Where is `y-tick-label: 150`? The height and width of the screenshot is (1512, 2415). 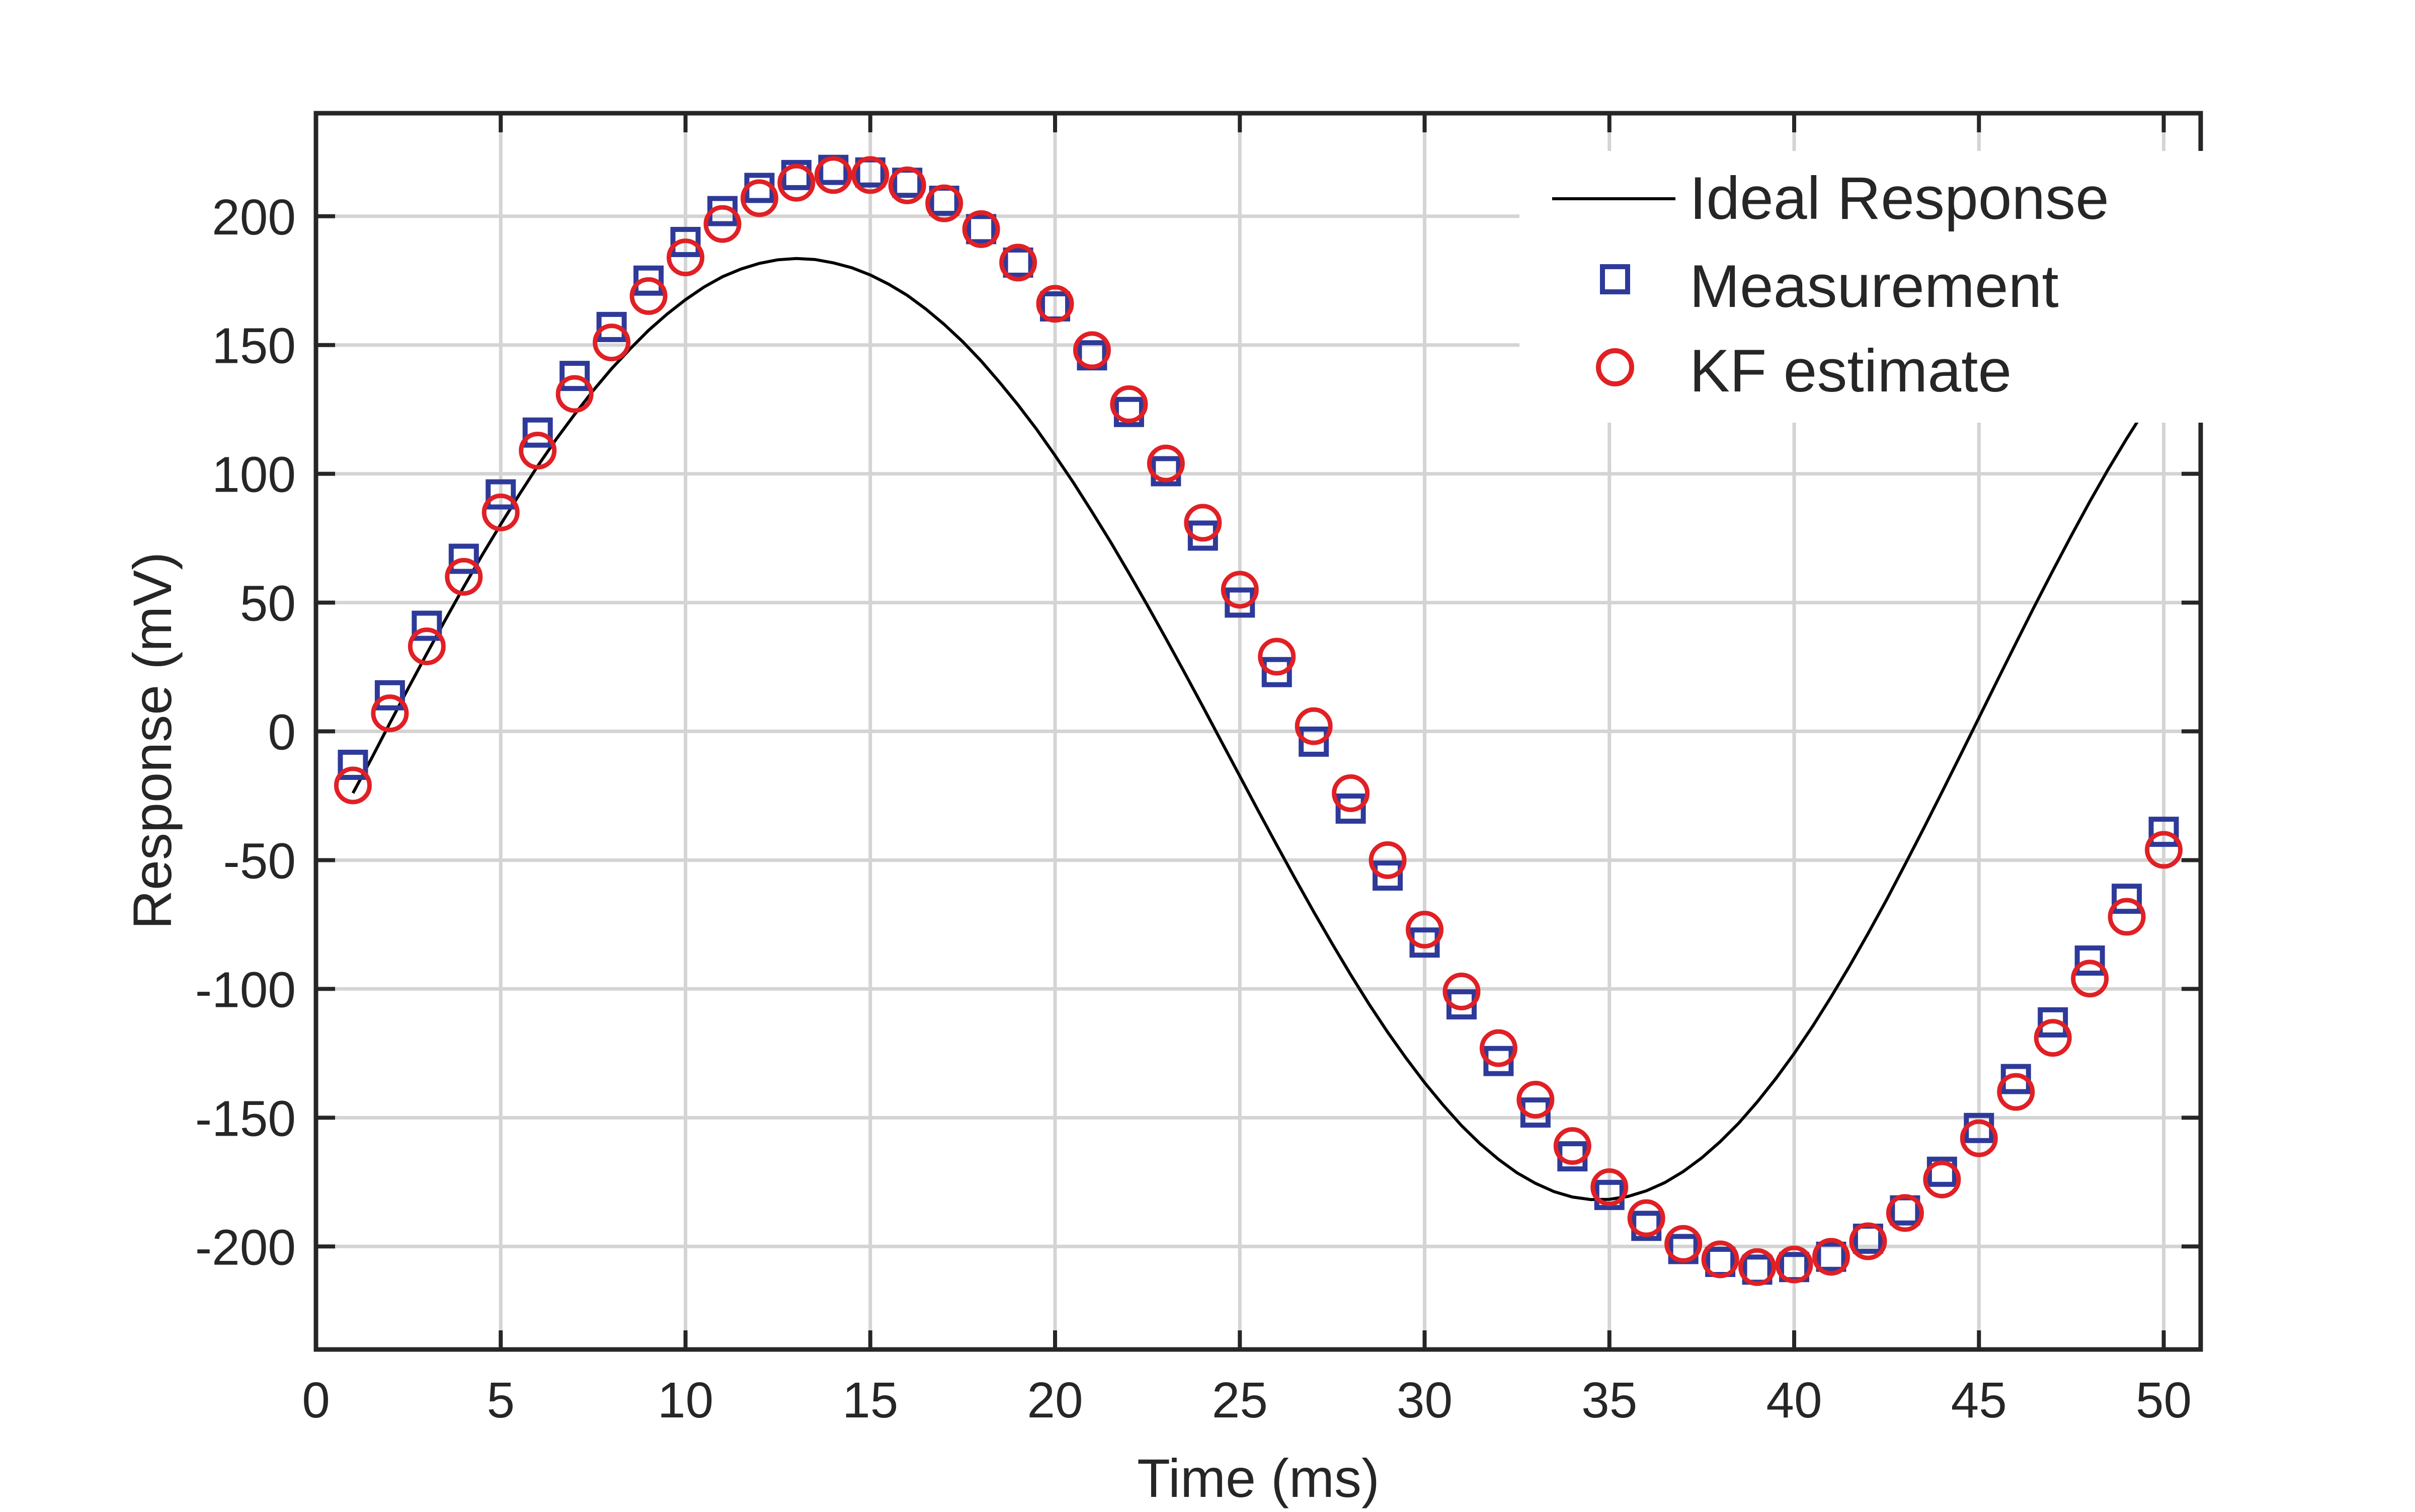
y-tick-label: 150 is located at coordinates (254, 346).